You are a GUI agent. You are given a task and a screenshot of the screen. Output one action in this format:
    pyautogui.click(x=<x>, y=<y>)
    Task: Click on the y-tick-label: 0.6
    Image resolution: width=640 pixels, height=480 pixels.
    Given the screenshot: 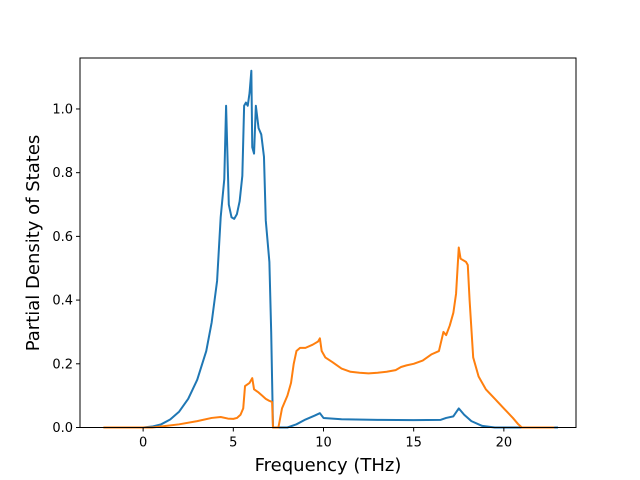 What is the action you would take?
    pyautogui.click(x=62, y=237)
    